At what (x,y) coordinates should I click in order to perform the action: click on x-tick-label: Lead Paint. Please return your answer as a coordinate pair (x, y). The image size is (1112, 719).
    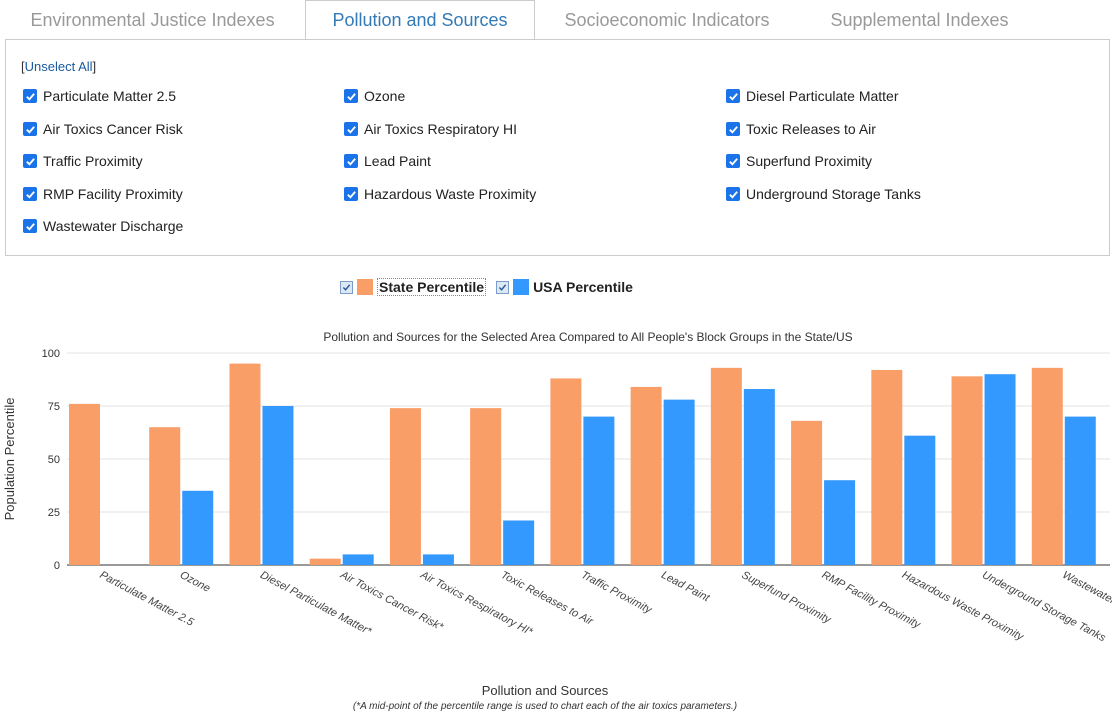
    Looking at the image, I should click on (685, 587).